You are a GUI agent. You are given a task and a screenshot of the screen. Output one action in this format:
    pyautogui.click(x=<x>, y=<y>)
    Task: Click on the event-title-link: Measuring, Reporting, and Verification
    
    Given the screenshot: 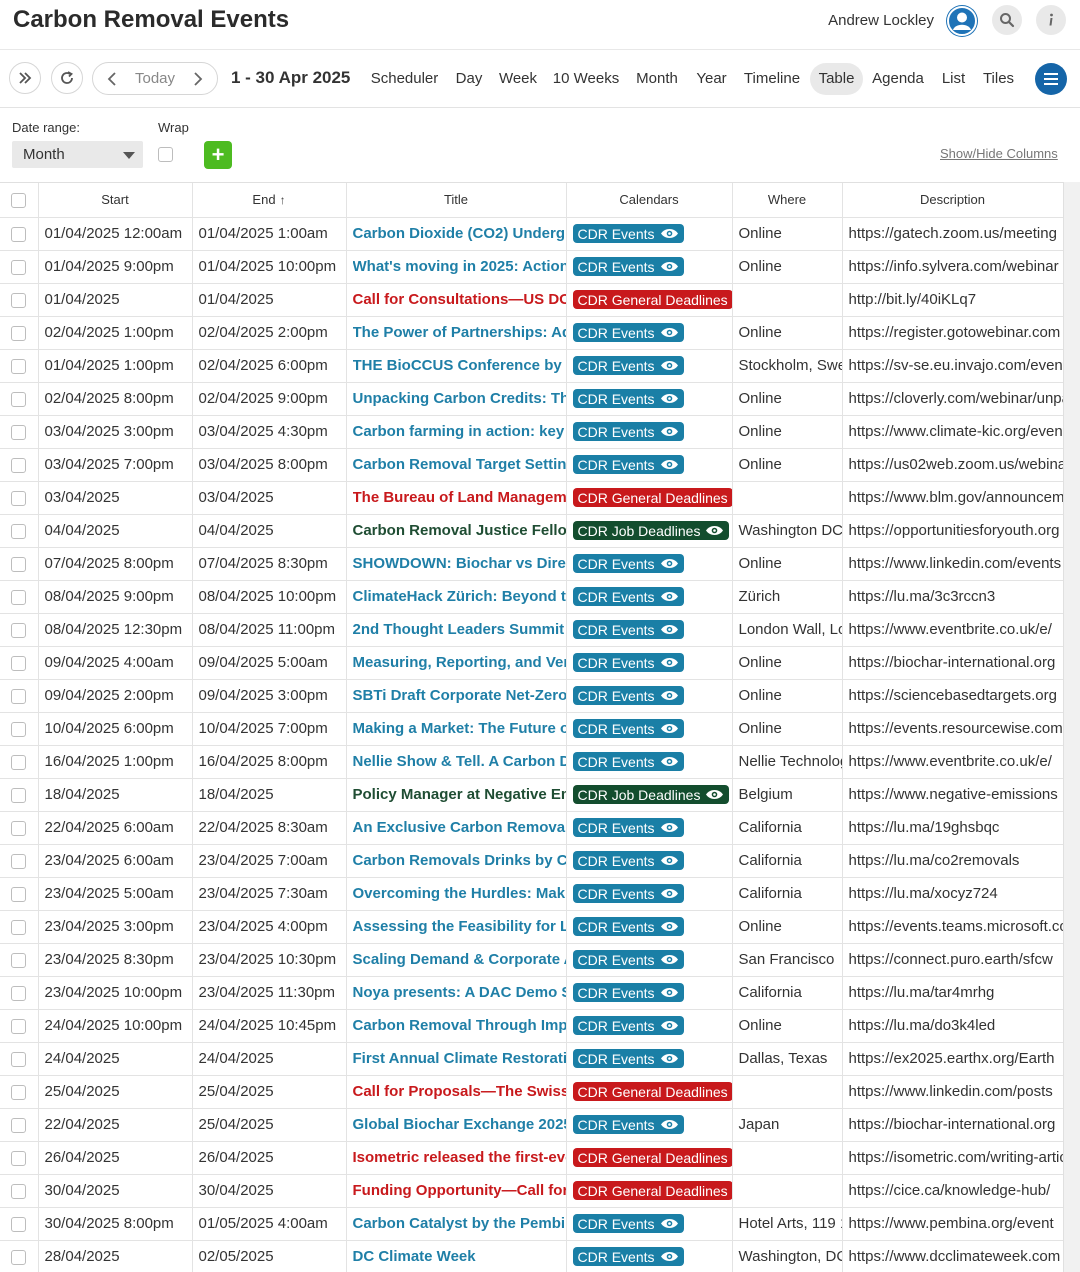 What is the action you would take?
    pyautogui.click(x=459, y=662)
    